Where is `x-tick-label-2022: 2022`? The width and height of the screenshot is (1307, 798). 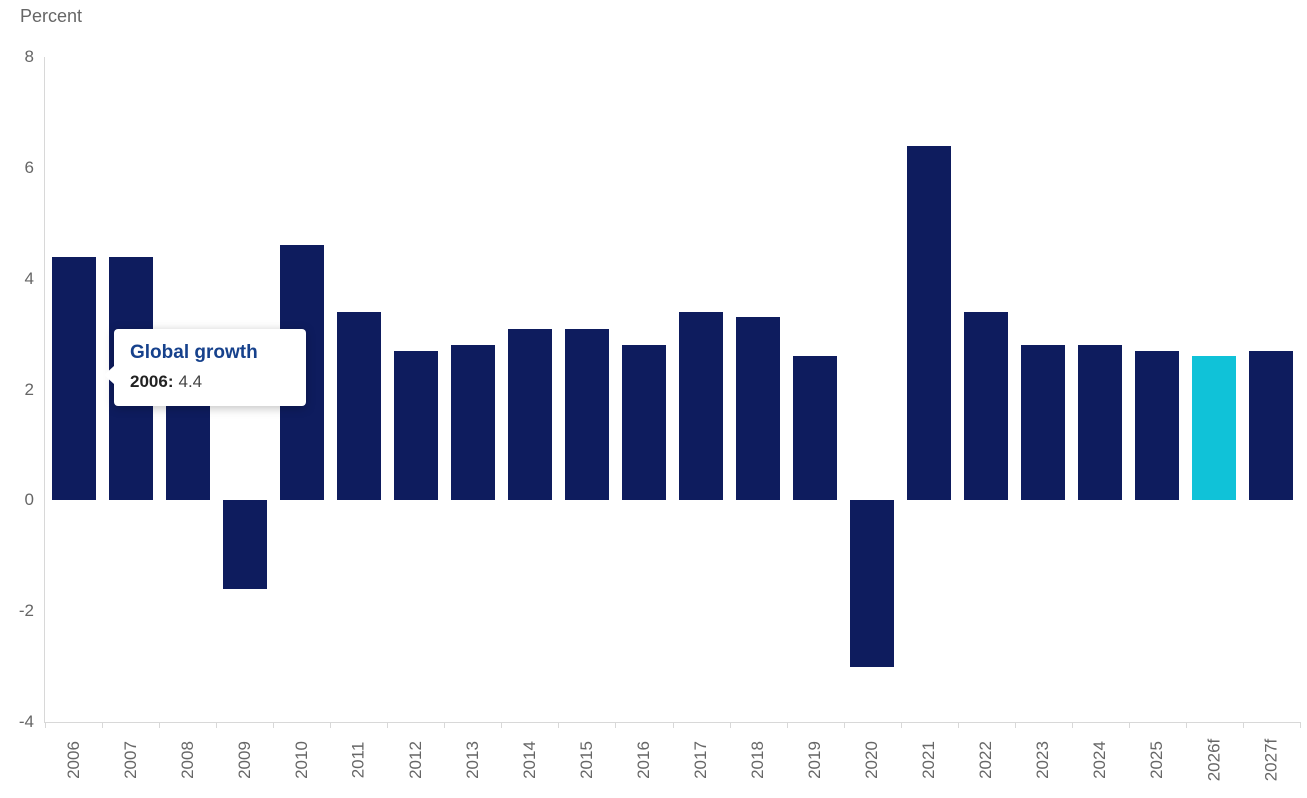
x-tick-label-2022: 2022 is located at coordinates (986, 760).